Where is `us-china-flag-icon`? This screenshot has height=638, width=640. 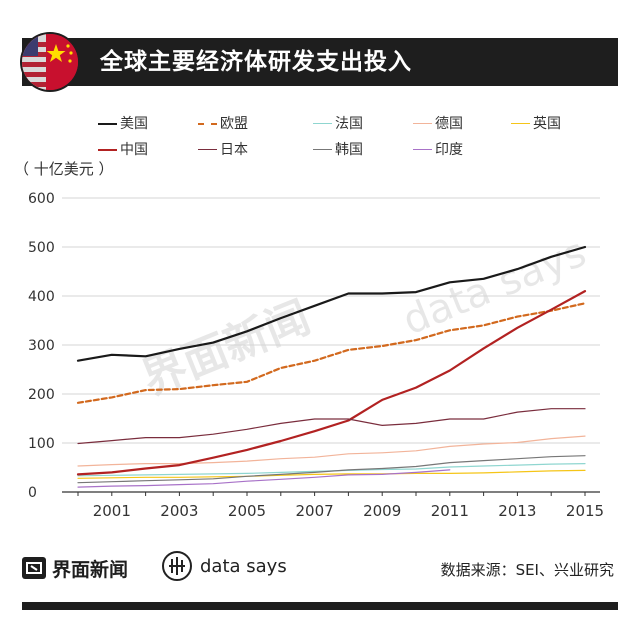
us-china-flag-icon is located at coordinates (50, 62).